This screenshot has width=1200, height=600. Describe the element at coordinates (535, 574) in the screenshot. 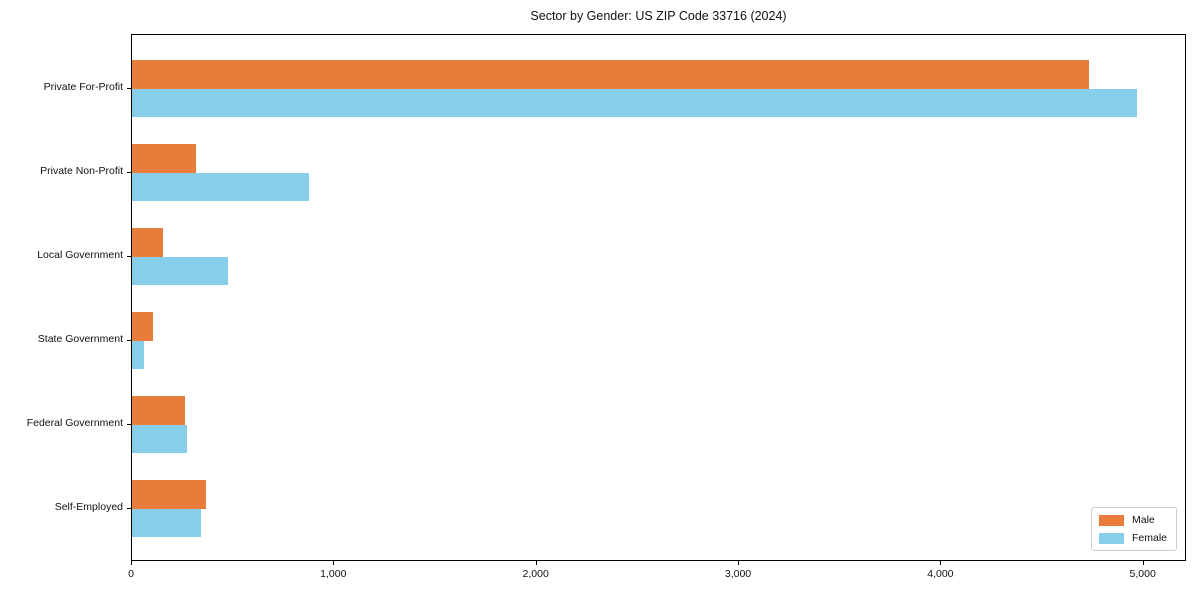

I see `x-tick-label: 2,000` at that location.